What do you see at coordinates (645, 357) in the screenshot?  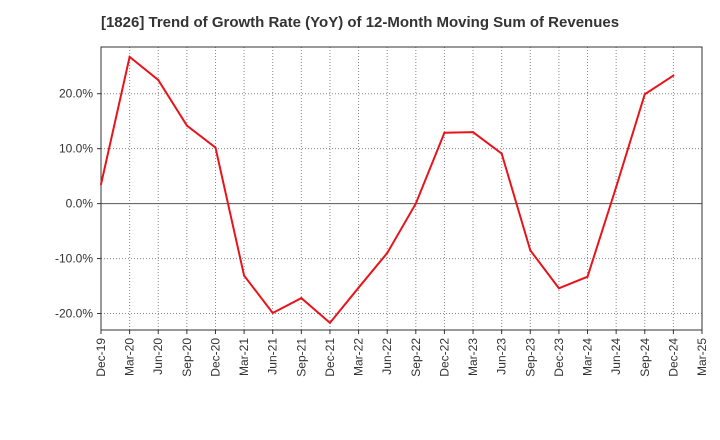 I see `x-tick-label: Sep-24` at bounding box center [645, 357].